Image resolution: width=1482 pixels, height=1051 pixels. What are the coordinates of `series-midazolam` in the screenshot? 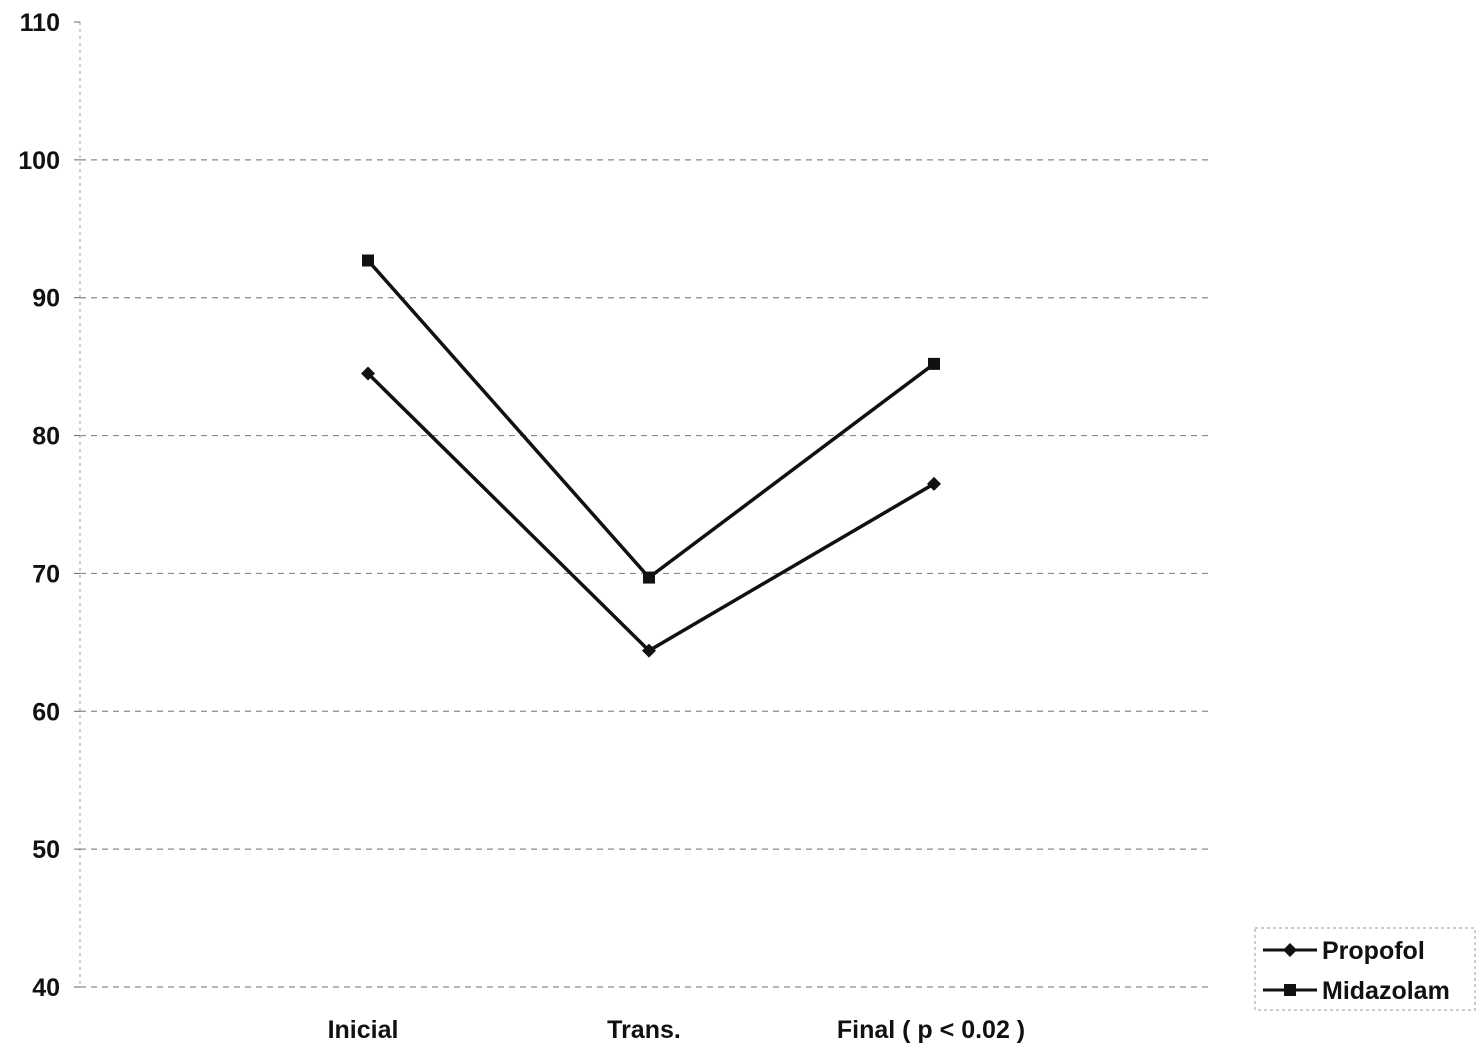 It's located at (651, 419).